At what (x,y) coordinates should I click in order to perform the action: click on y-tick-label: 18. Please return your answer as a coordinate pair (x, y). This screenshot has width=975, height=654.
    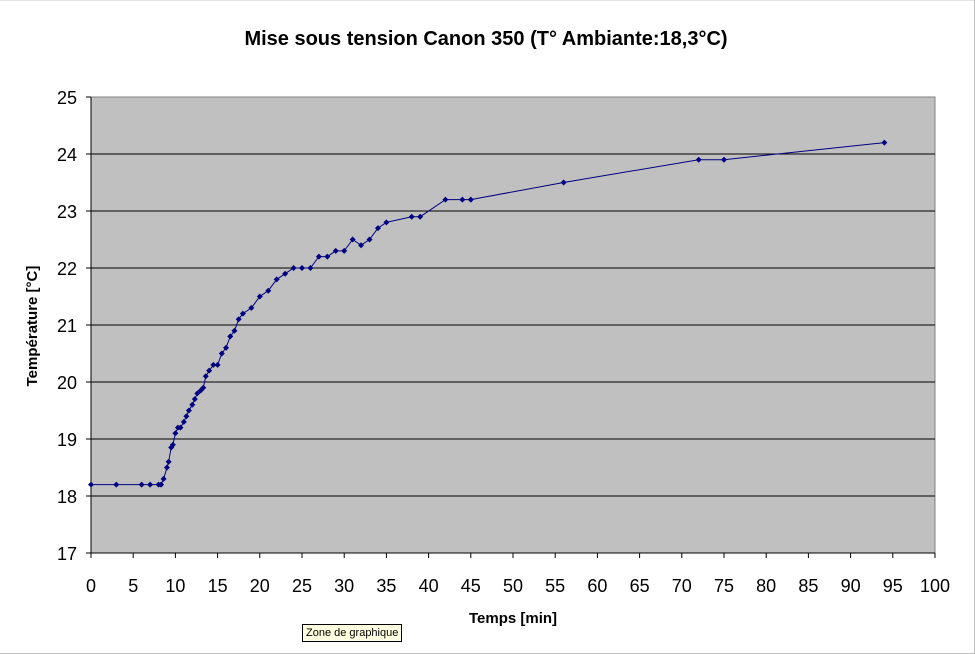
    Looking at the image, I should click on (67, 497).